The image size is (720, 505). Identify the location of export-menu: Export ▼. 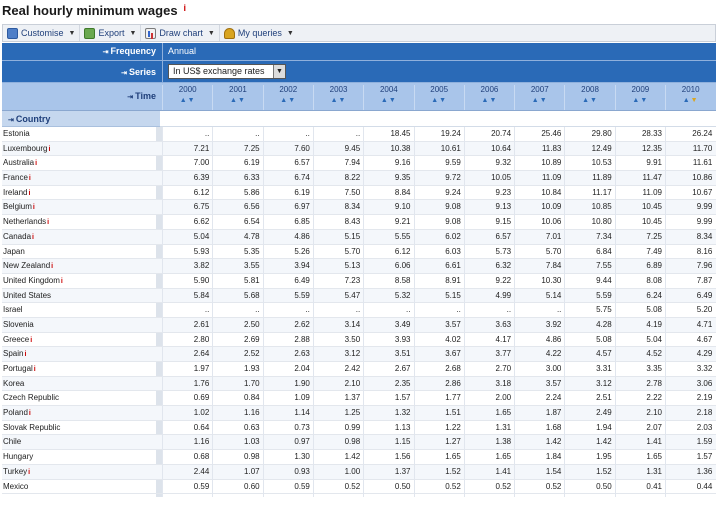
(111, 33).